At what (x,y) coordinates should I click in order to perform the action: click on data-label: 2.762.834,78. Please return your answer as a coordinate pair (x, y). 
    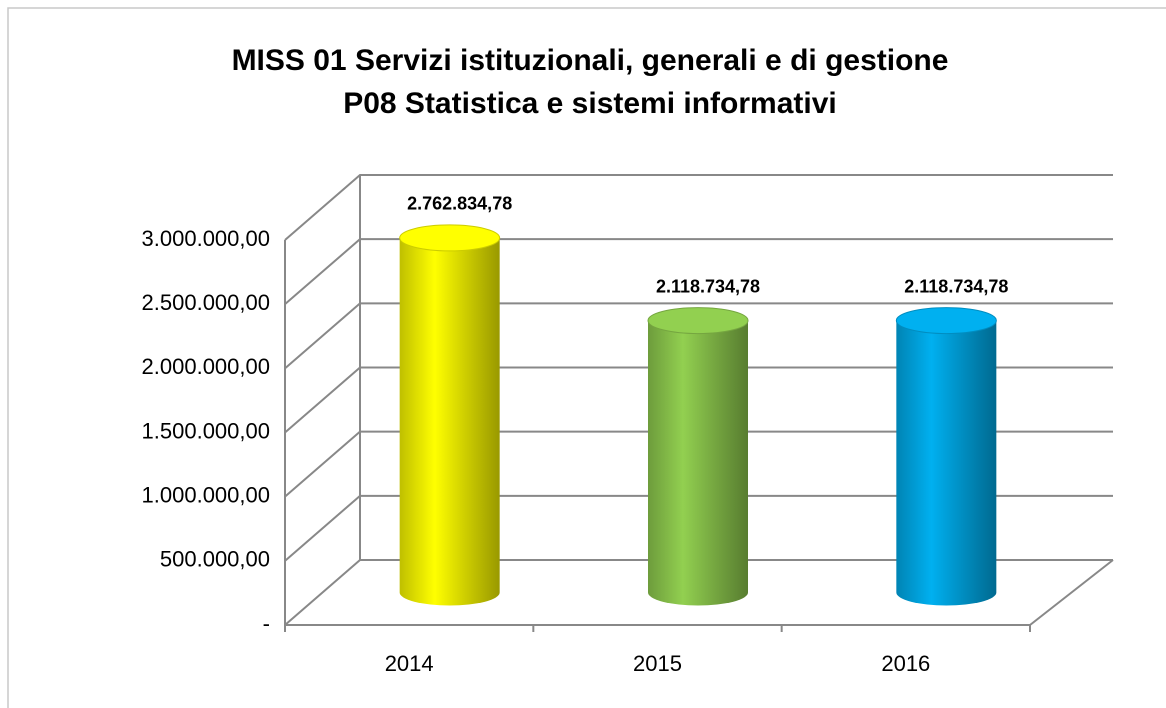
    Looking at the image, I should click on (459, 204).